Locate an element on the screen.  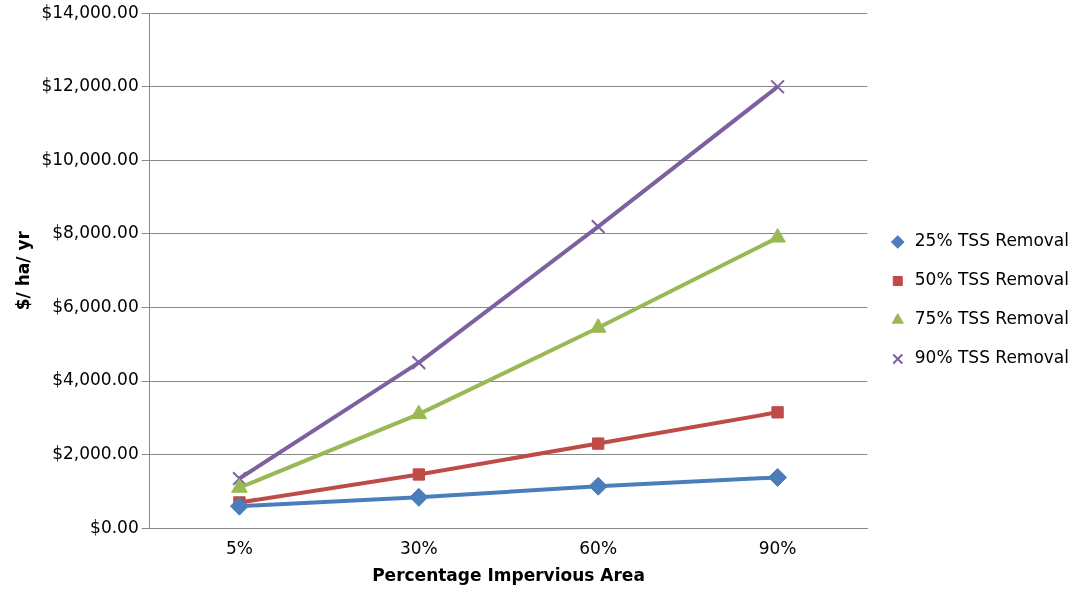
x-axis-title: Percentage Impervious Area is located at coordinates (508, 575).